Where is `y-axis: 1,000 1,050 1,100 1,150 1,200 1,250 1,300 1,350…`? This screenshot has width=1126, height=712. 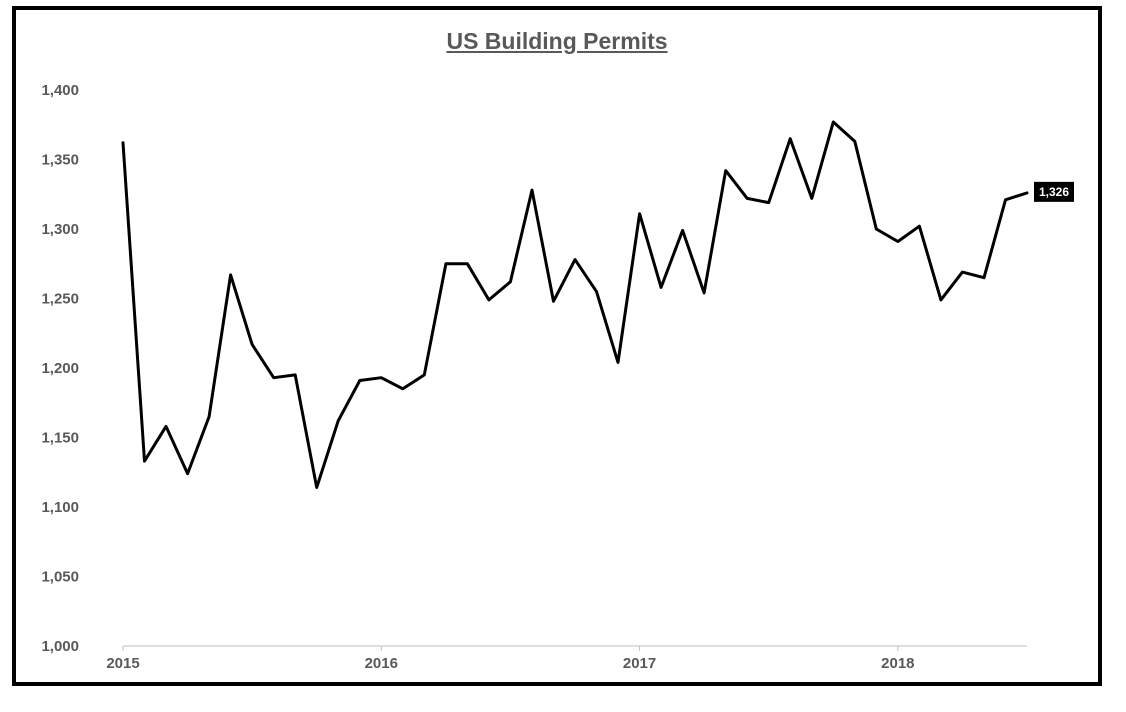 y-axis: 1,000 1,050 1,100 1,150 1,200 1,250 1,300 1,350… is located at coordinates (60, 368).